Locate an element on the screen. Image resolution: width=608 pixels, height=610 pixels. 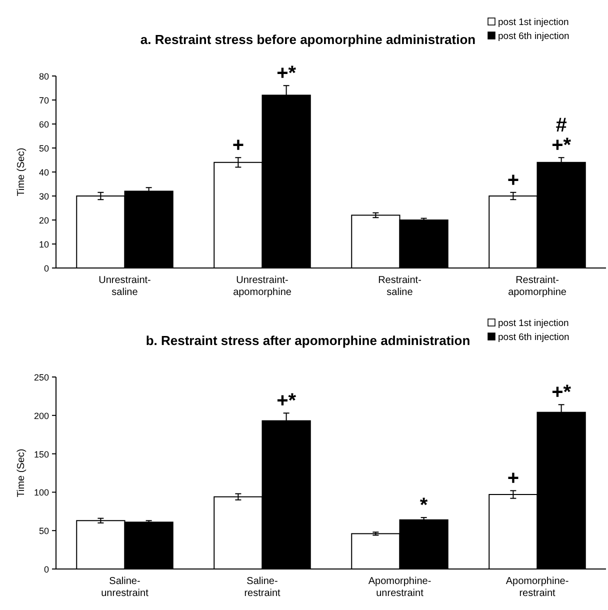
y-tick-label: 40 is located at coordinates (43, 173).